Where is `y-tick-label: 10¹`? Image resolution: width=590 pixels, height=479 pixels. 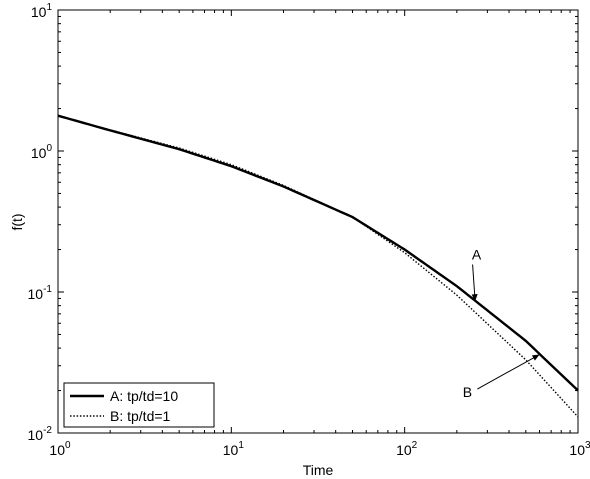
y-tick-label: 10¹ is located at coordinates (42, 11).